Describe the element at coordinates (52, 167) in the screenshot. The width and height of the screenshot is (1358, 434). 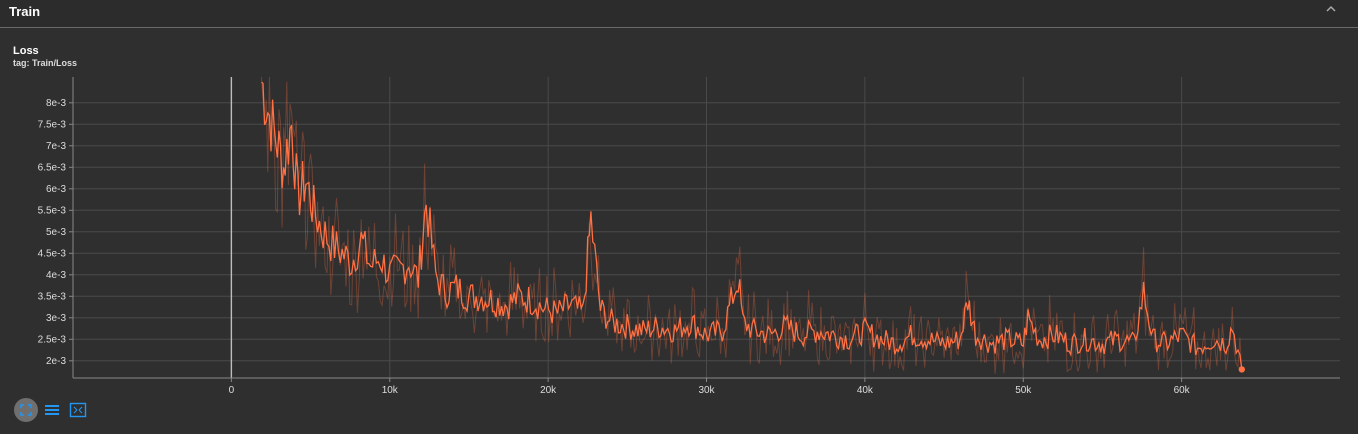
I see `y-tick-label: 6.5e-3` at that location.